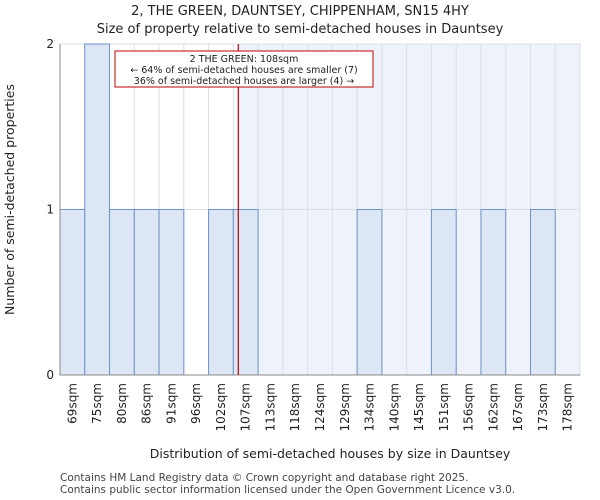 Image resolution: width=600 pixels, height=500 pixels. I want to click on x-tick-label: 69sqm, so click(72, 403).